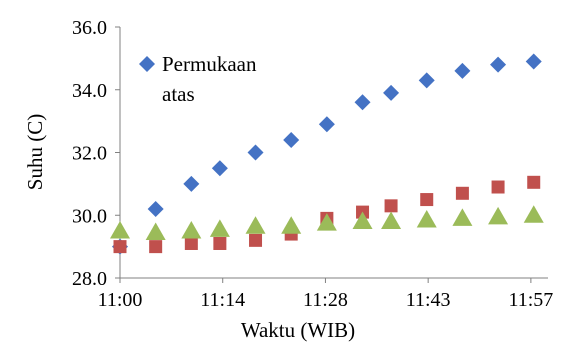  Describe the element at coordinates (35, 152) in the screenshot. I see `y-axis-label: Suhu (C)` at that location.